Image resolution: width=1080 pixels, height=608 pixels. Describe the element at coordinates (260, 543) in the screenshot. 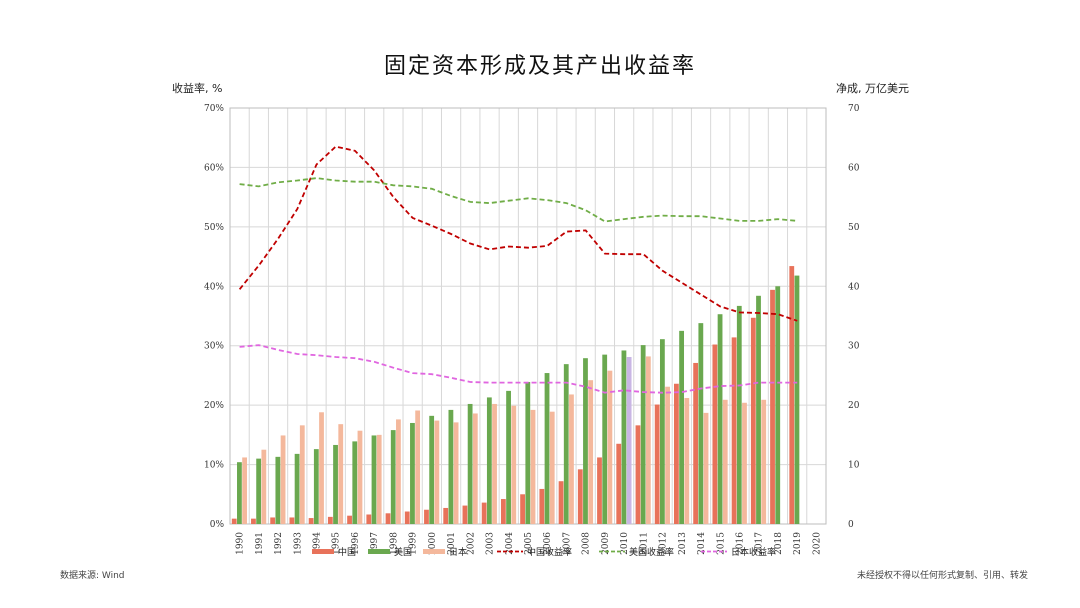

I see `x-tick-label: 1991` at that location.